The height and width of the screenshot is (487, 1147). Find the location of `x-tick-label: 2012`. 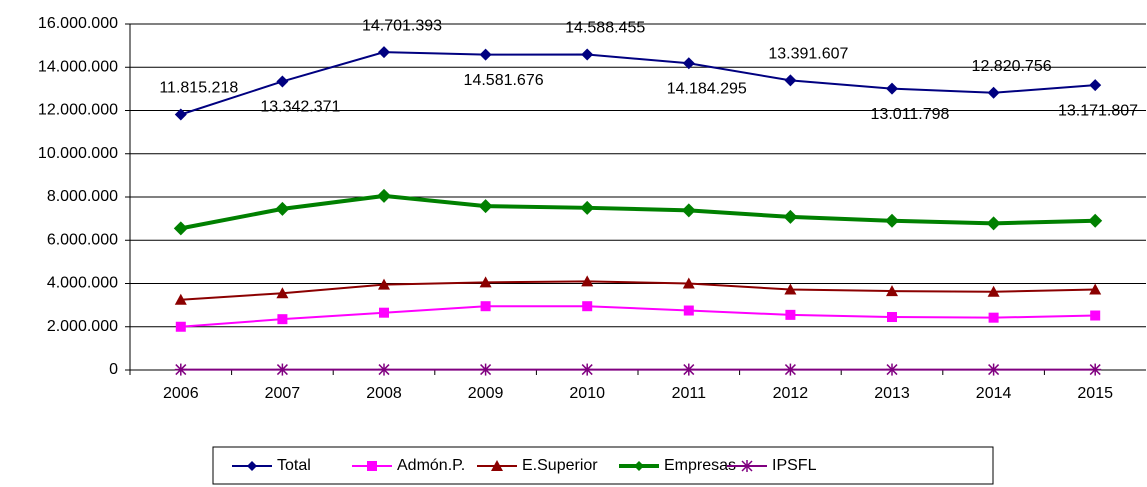

x-tick-label: 2012 is located at coordinates (791, 393).